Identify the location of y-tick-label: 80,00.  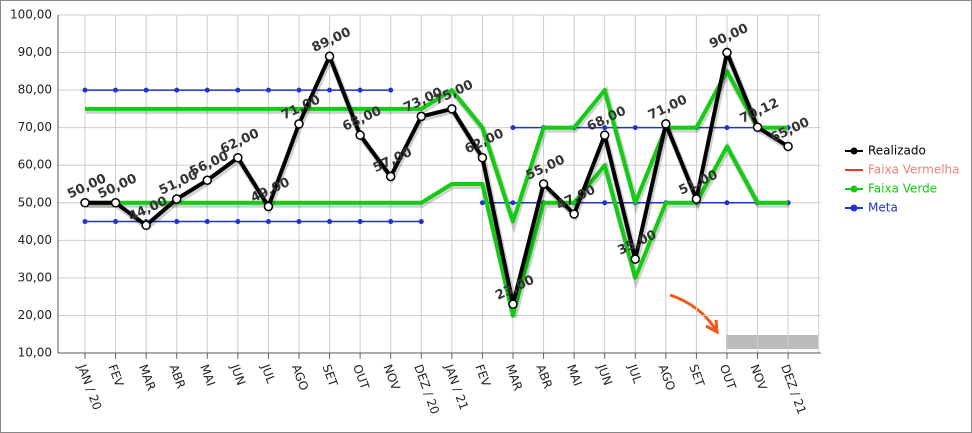
(35, 90).